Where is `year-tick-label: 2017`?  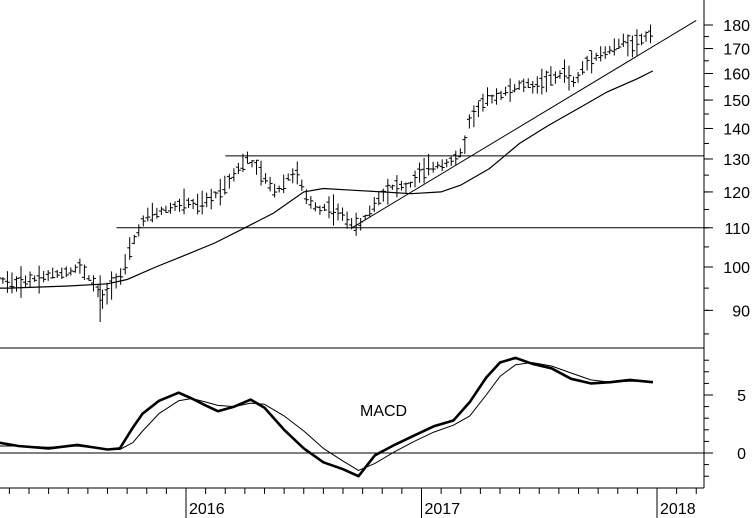 year-tick-label: 2017 is located at coordinates (443, 509).